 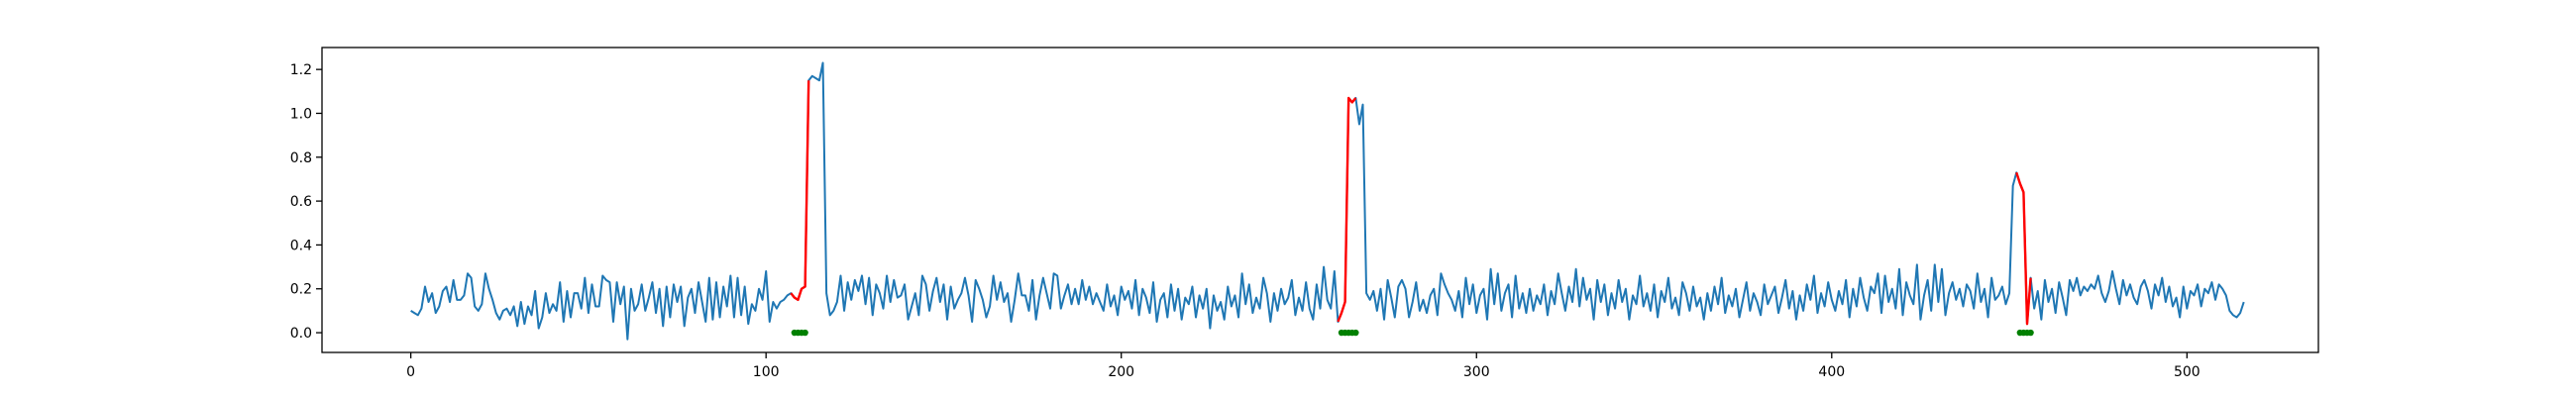 I want to click on y-tick-label-4: 0.8, so click(x=301, y=158).